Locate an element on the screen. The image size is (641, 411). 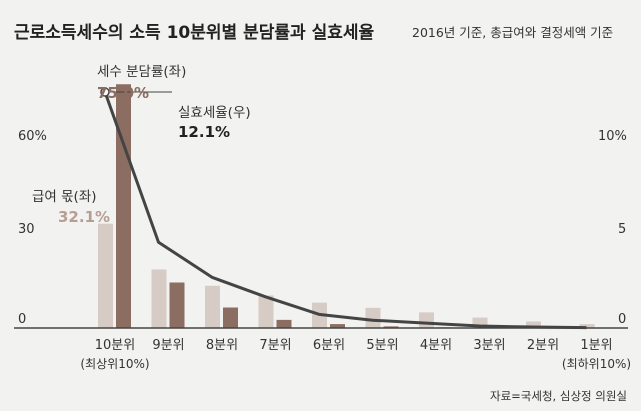
annotation-tax-share-label: 세수 분담률(좌) is located at coordinates (141, 72).